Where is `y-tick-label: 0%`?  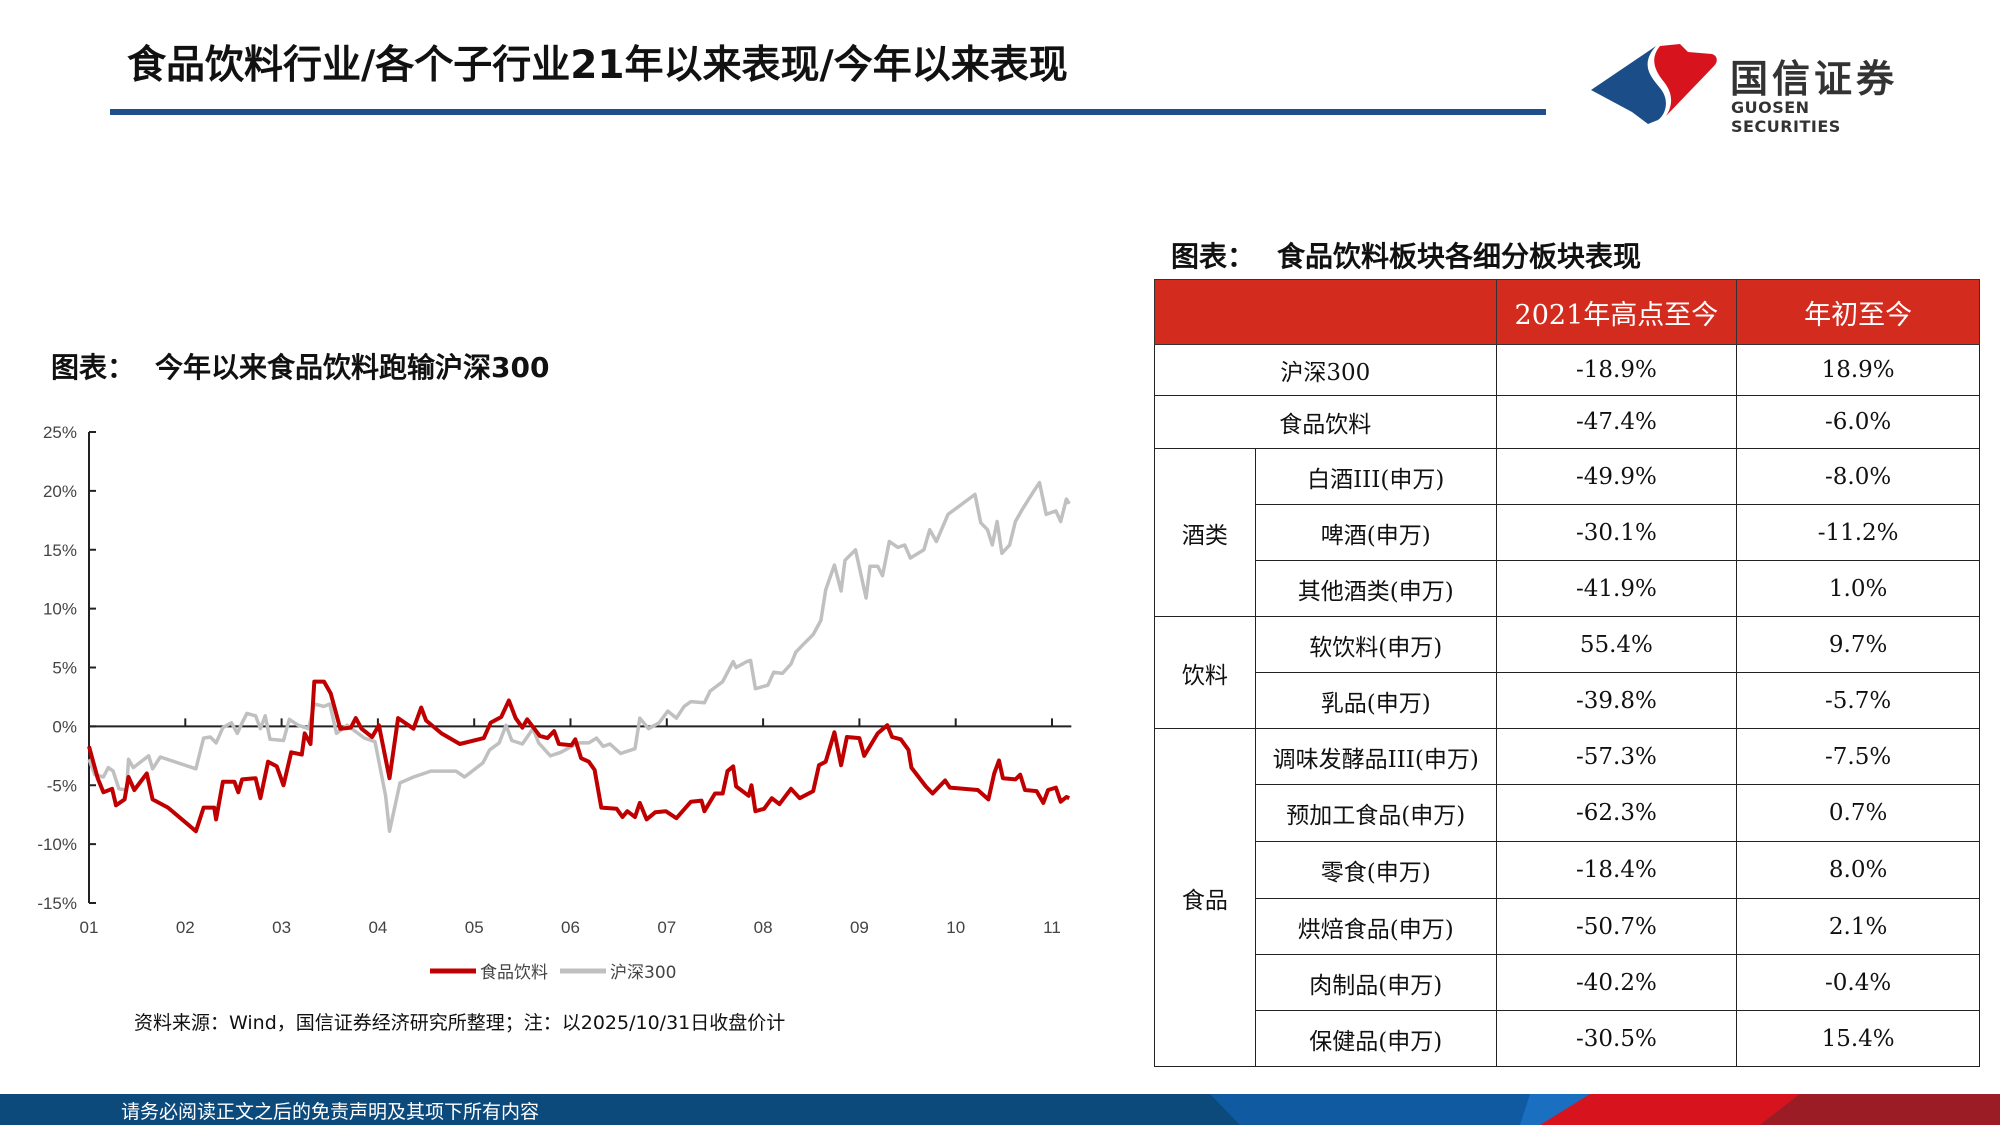 y-tick-label: 0% is located at coordinates (64, 726).